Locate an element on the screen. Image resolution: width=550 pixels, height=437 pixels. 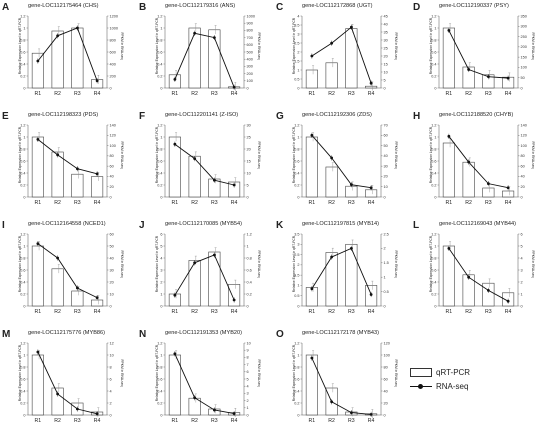
chart-svg: 0 0.2 0.4 0.6 0.8 1 1.2 0 1 2 3 4 5 6 R1 R2 R3 R4 is located at coordinates (476, 273).